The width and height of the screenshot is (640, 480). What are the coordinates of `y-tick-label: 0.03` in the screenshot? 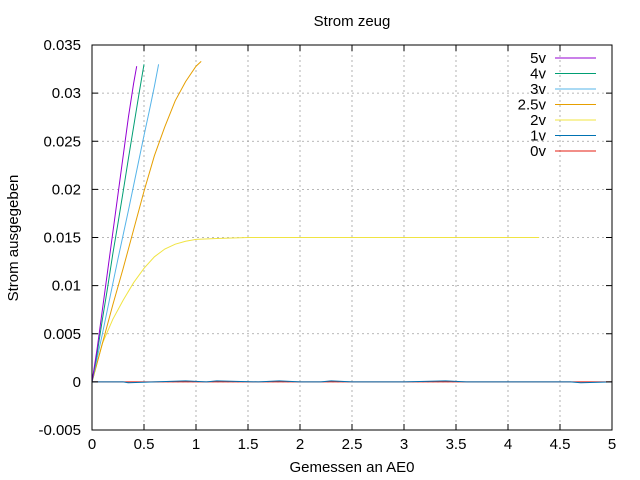 It's located at (66, 93).